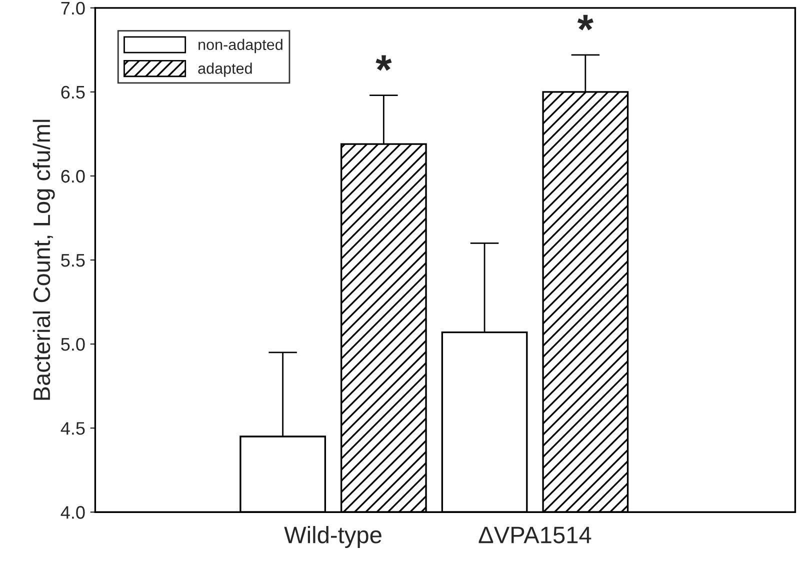  Describe the element at coordinates (240, 46) in the screenshot. I see `legend-label: non-adapted` at that location.